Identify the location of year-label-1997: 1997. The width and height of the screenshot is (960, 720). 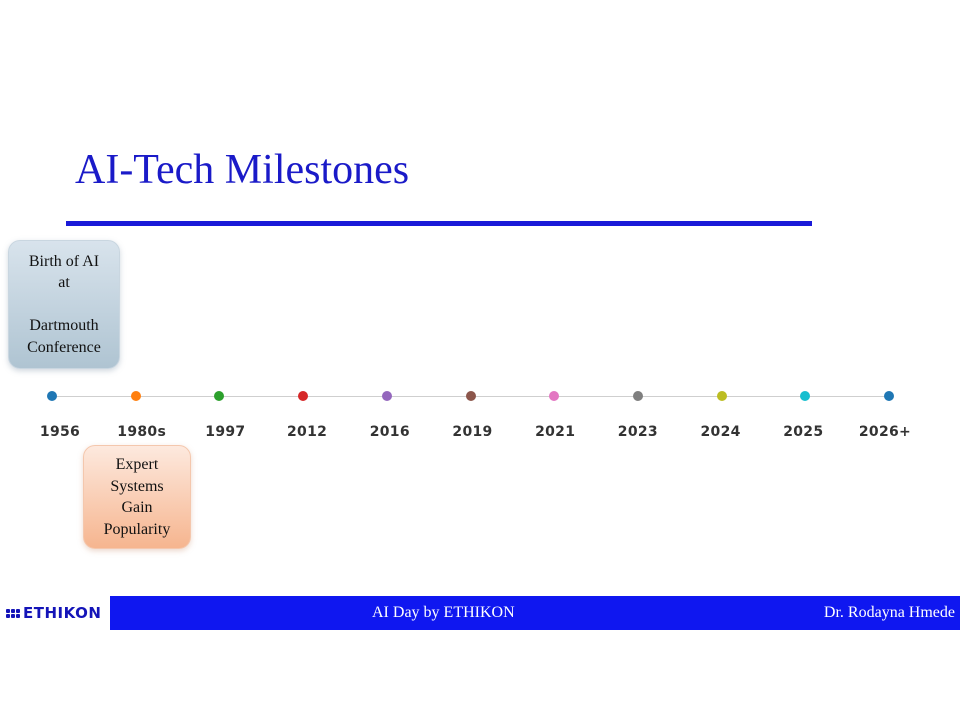
(225, 432).